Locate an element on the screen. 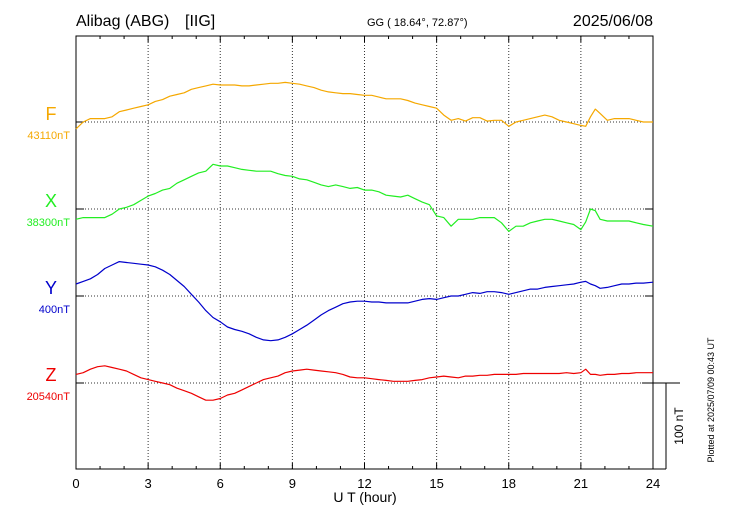 Image resolution: width=730 pixels, height=520 pixels. series-name-f: F is located at coordinates (51, 114).